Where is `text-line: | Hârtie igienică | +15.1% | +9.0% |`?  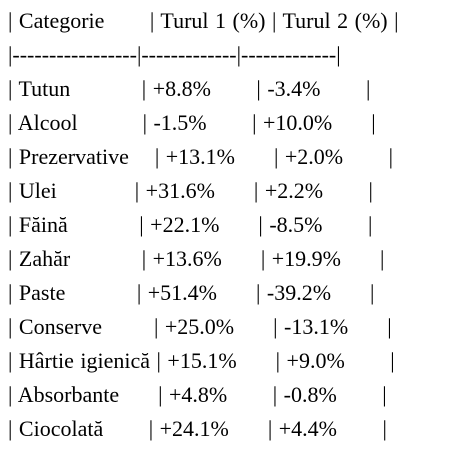 text-line: | Hârtie igienică | +15.1% | +9.0% | is located at coordinates (201, 360).